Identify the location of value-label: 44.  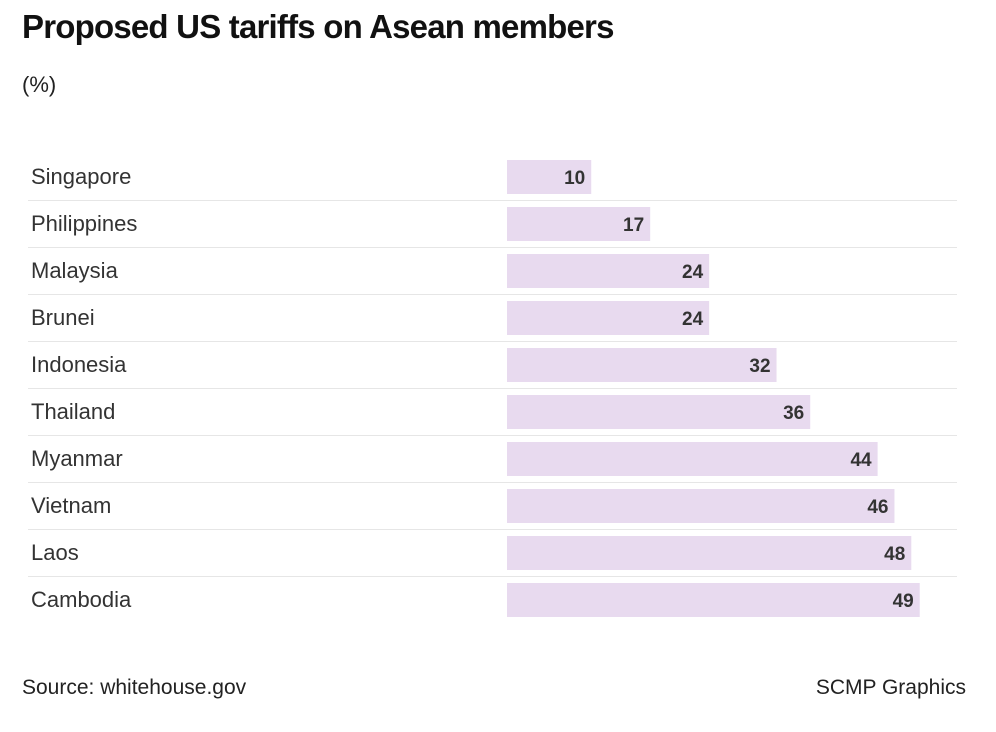
(861, 460).